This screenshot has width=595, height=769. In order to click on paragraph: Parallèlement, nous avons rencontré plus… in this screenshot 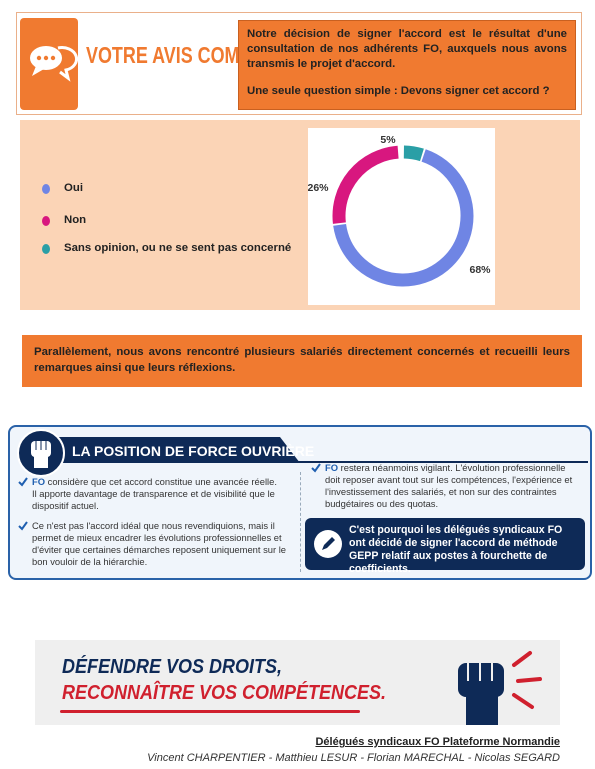, I will do `click(302, 360)`.